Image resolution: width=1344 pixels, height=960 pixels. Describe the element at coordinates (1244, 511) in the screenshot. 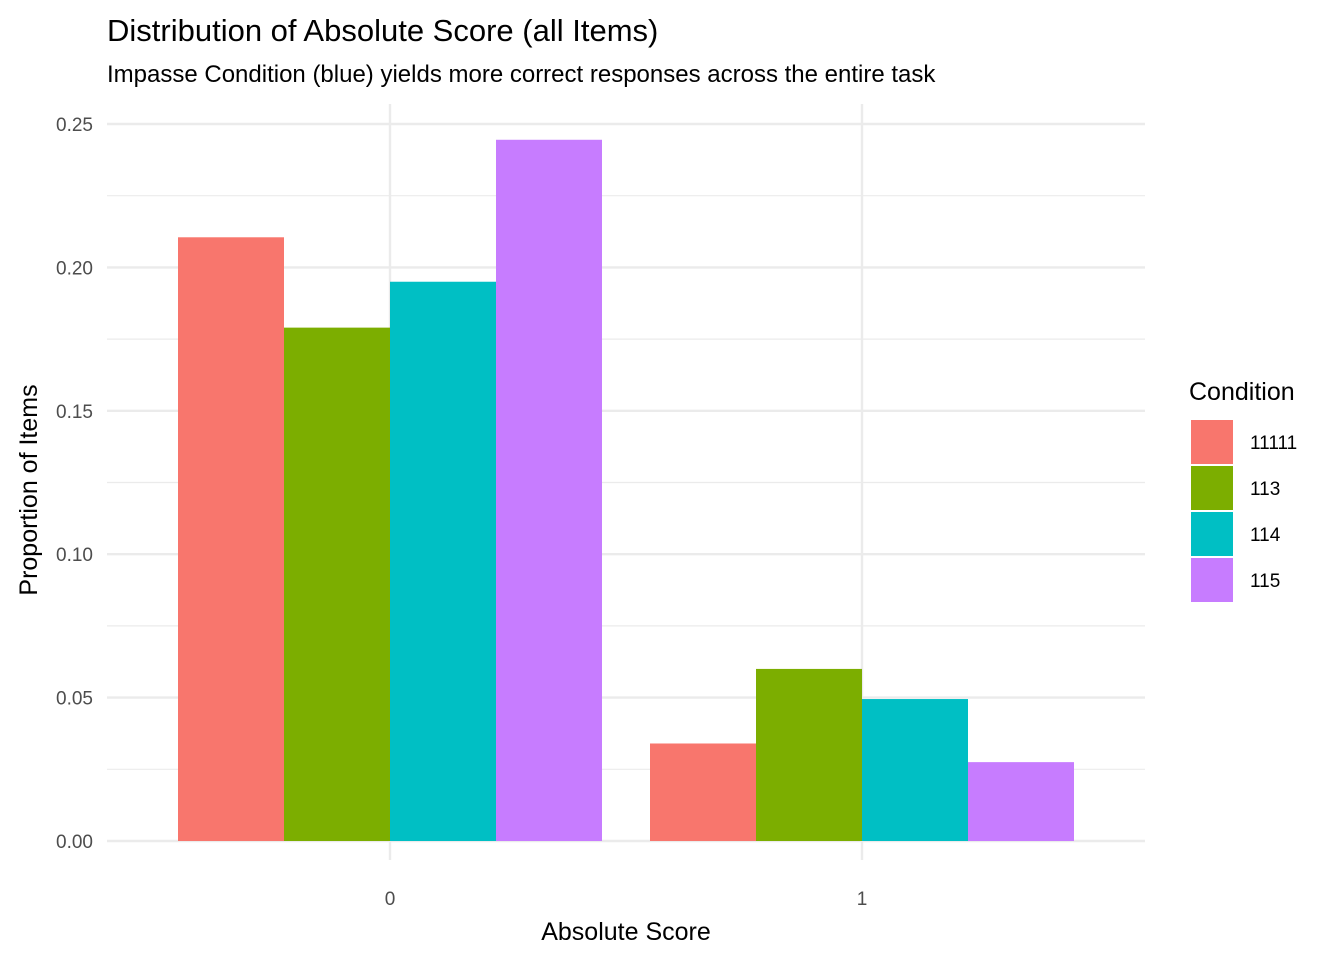

I see `legend-items: 11111 113 114 115` at that location.